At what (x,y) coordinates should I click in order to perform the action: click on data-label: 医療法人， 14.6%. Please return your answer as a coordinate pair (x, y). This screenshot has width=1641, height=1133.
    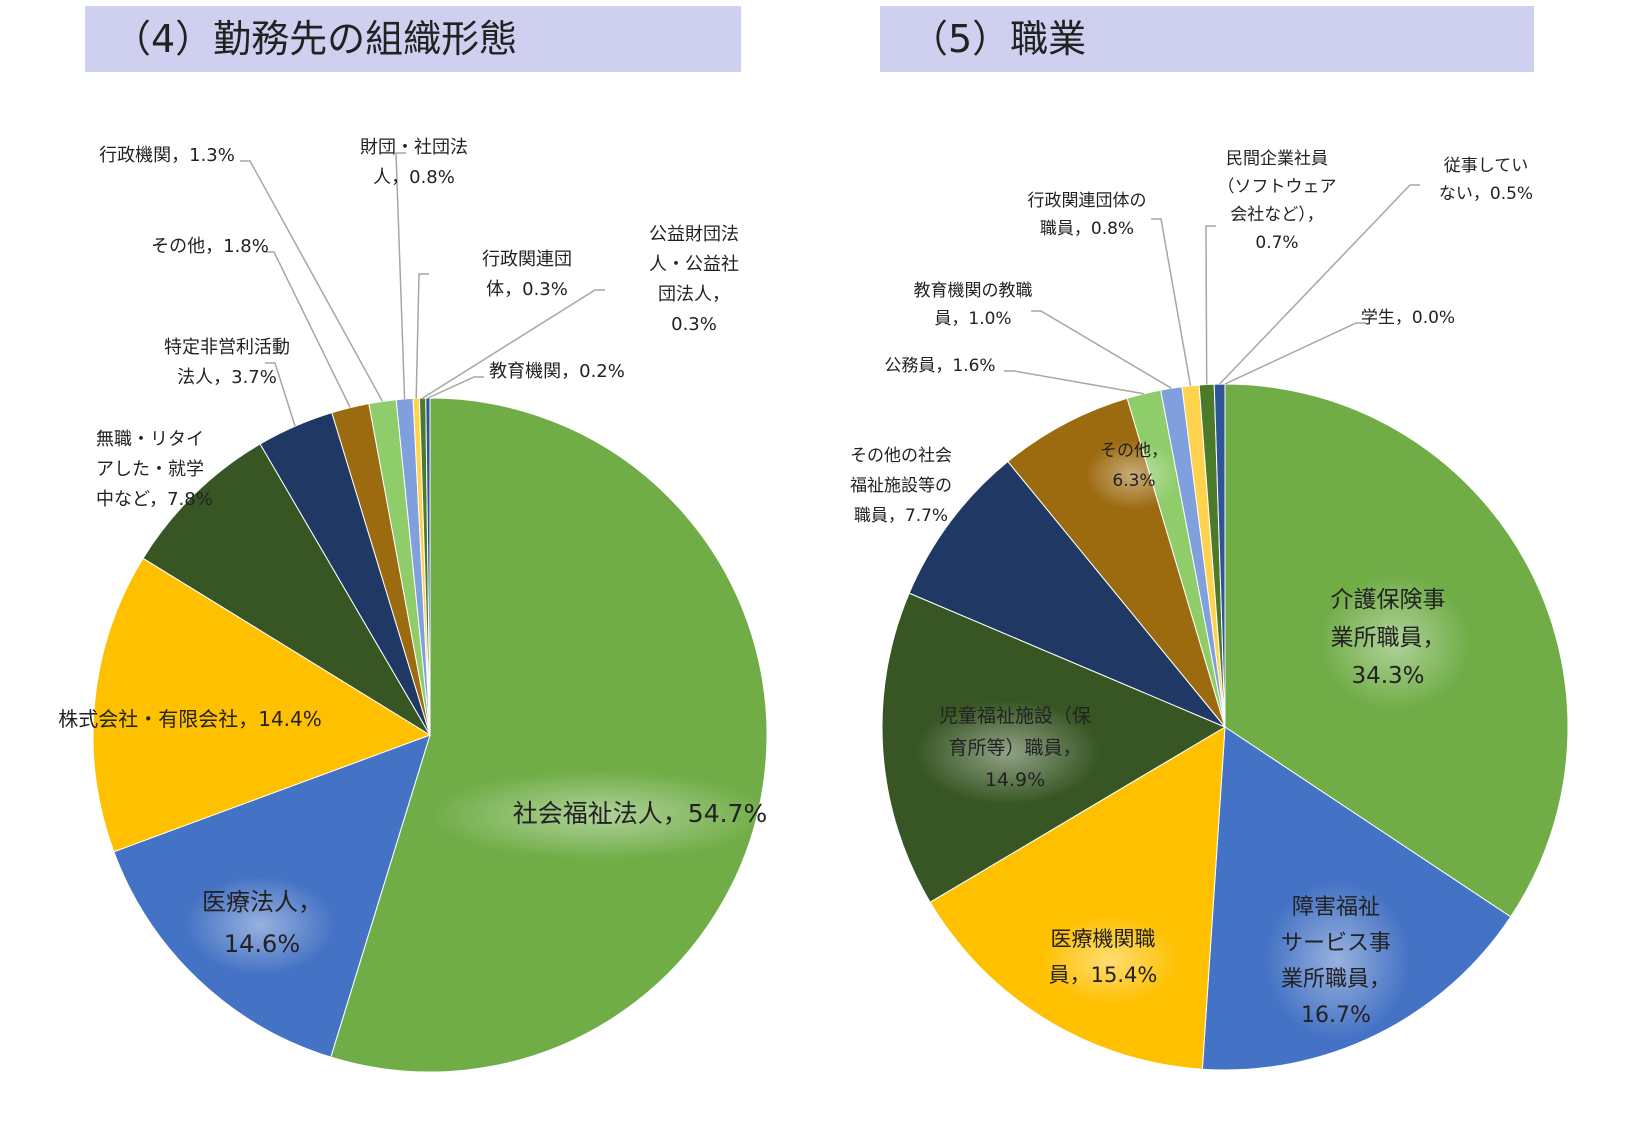
    Looking at the image, I should click on (262, 923).